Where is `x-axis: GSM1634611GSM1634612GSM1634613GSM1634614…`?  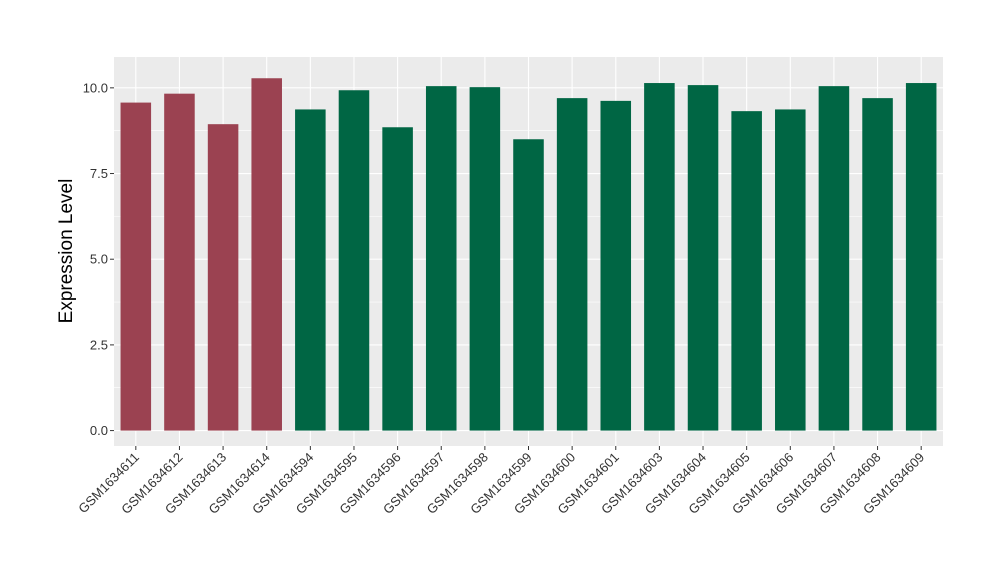
x-axis: GSM1634611GSM1634612GSM1634613GSM1634614… is located at coordinates (501, 481).